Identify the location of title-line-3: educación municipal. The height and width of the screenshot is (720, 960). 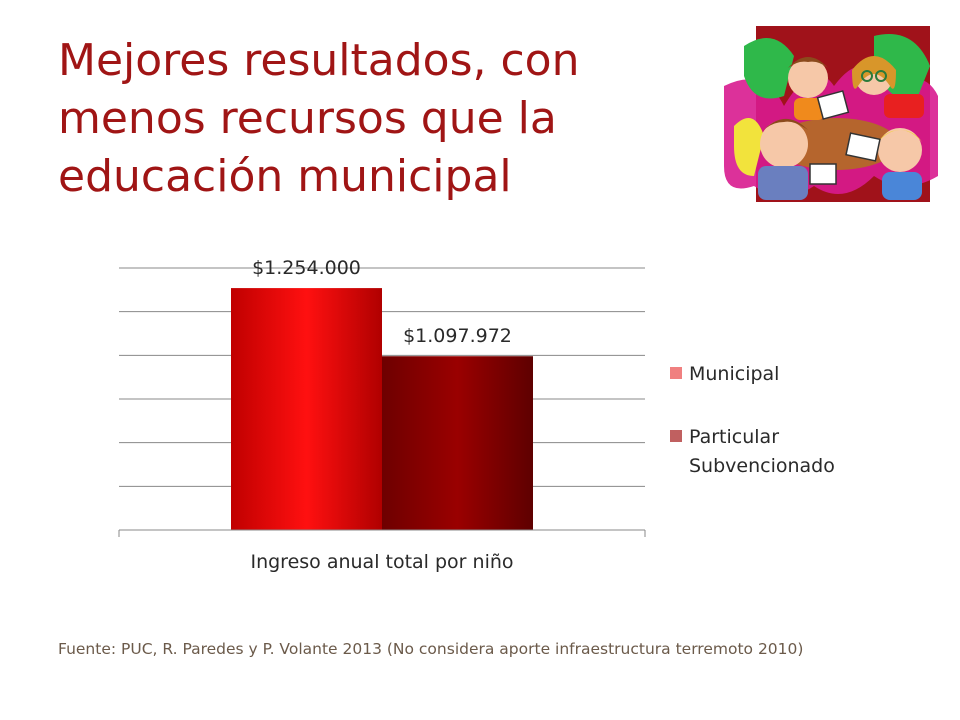
(285, 176).